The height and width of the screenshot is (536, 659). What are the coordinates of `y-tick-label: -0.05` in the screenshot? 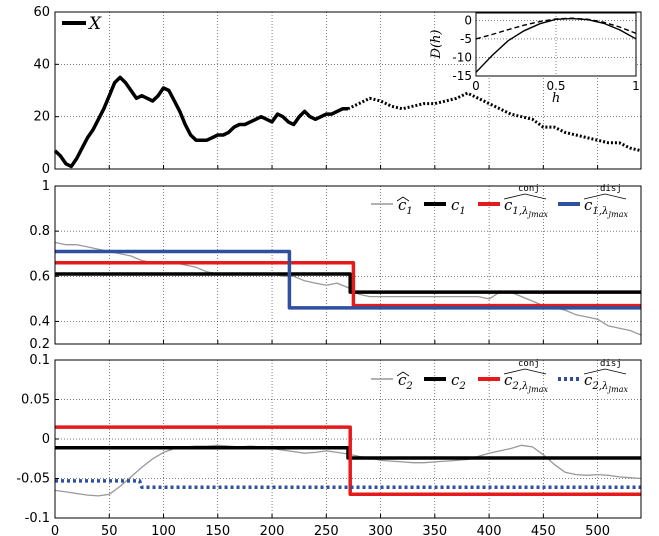 It's located at (33, 479).